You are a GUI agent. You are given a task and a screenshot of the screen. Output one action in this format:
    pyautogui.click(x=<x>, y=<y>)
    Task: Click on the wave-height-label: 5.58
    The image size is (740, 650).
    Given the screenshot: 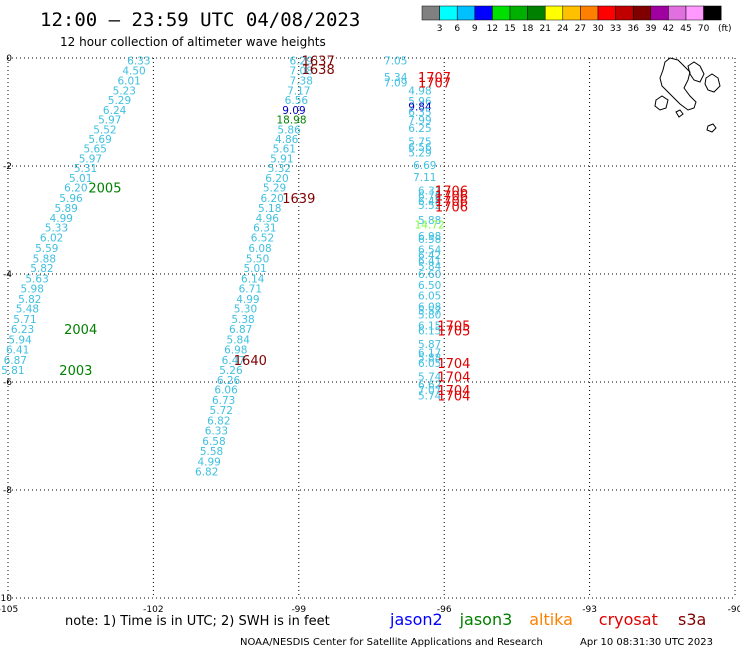 What is the action you would take?
    pyautogui.click(x=211, y=452)
    